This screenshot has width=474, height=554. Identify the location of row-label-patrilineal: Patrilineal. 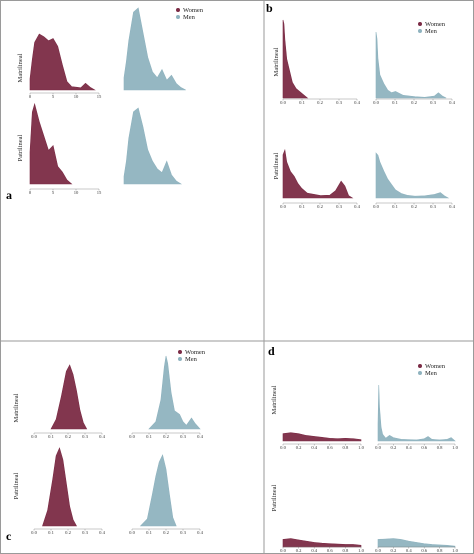
(274, 497).